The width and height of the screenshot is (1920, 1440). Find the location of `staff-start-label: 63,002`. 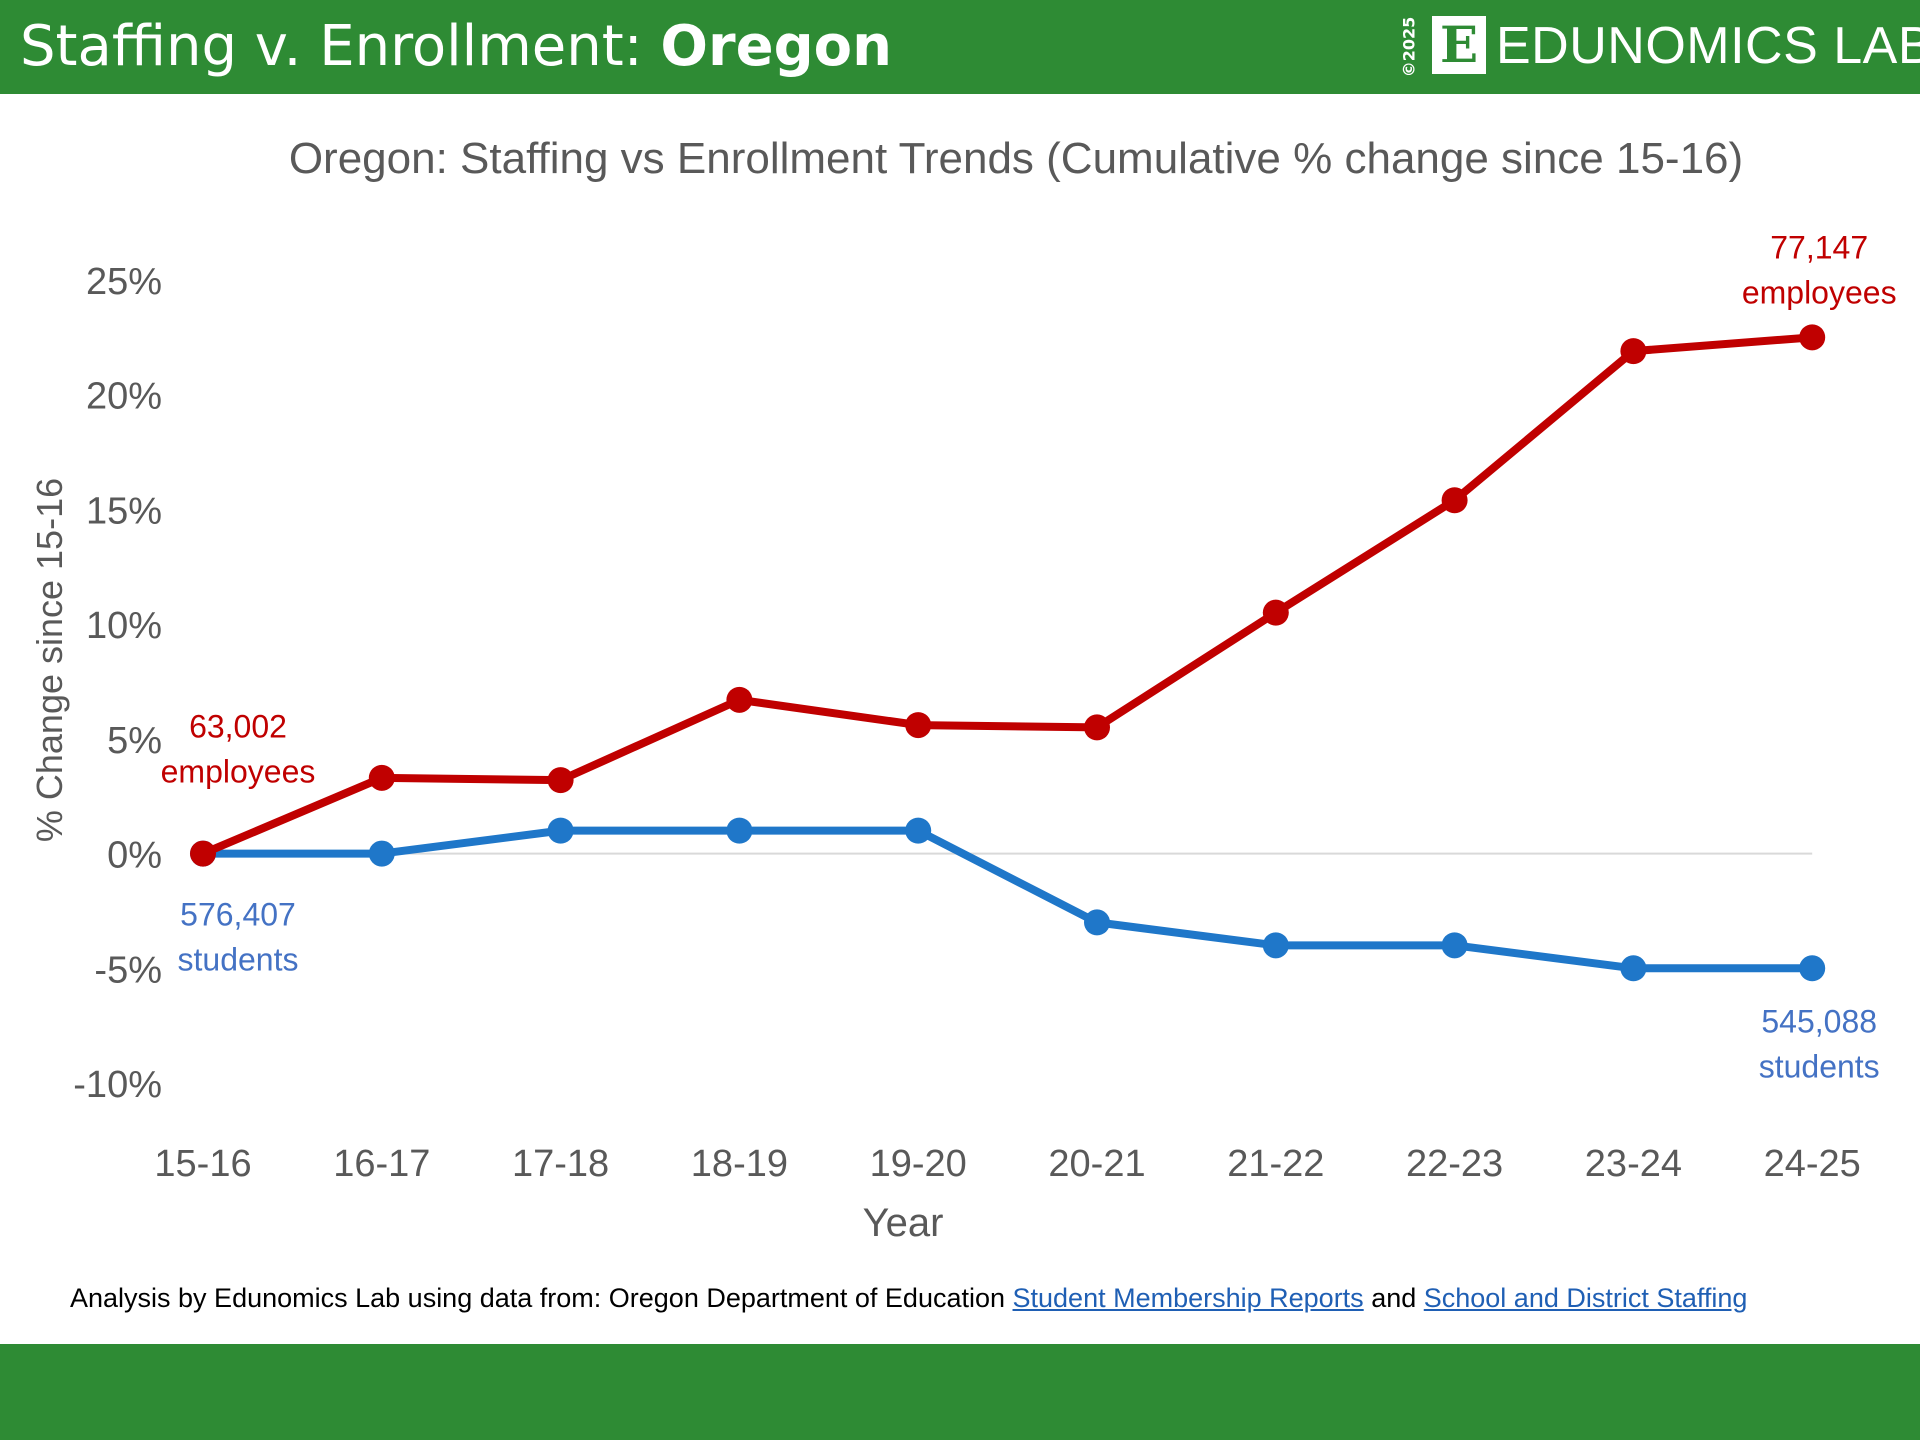

staff-start-label: 63,002 is located at coordinates (238, 727).